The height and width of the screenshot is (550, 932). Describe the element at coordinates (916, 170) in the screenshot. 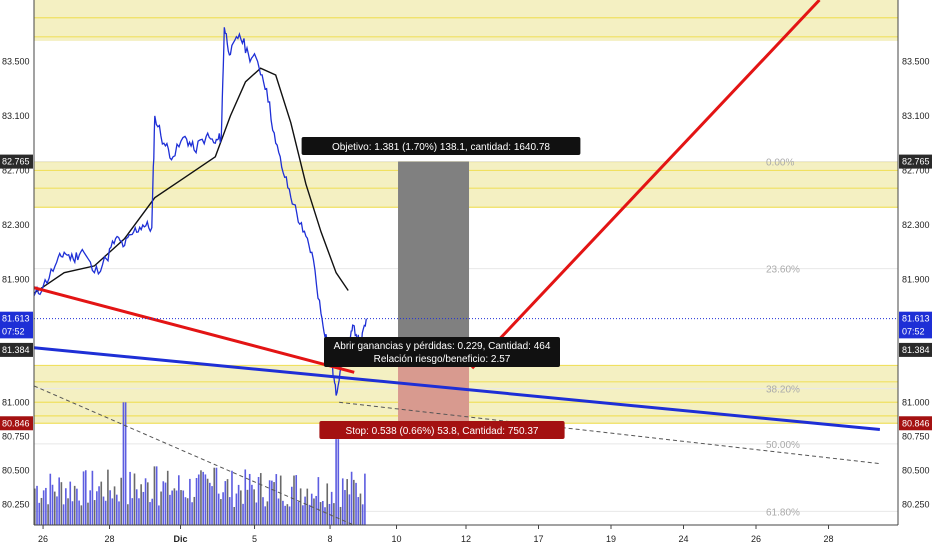

I see `y-tick-label-right: 82.700` at that location.